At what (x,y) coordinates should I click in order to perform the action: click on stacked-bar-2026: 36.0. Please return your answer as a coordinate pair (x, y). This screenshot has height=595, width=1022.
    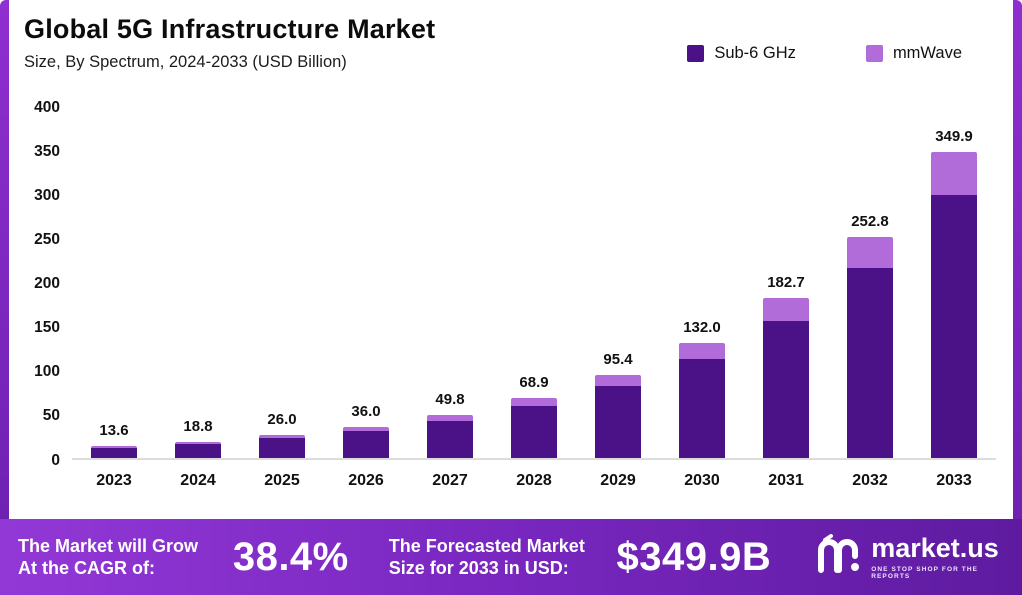
    Looking at the image, I should click on (366, 430).